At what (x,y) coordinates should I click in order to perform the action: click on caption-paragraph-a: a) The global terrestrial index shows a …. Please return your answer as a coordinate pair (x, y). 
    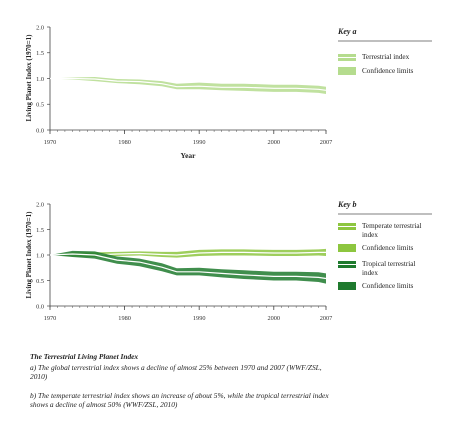
    Looking at the image, I should click on (176, 372).